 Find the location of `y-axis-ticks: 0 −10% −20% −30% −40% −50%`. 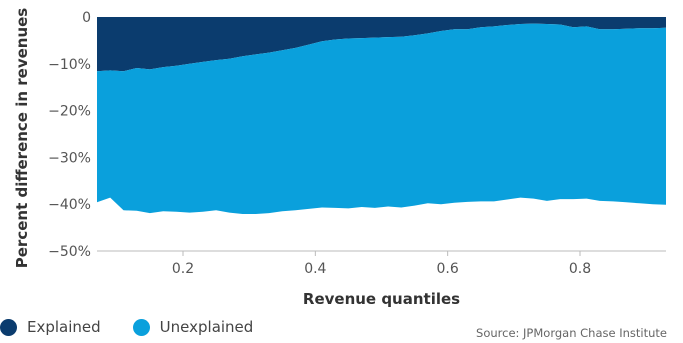

y-axis-ticks: 0 −10% −20% −30% −40% −50% is located at coordinates (69, 135).